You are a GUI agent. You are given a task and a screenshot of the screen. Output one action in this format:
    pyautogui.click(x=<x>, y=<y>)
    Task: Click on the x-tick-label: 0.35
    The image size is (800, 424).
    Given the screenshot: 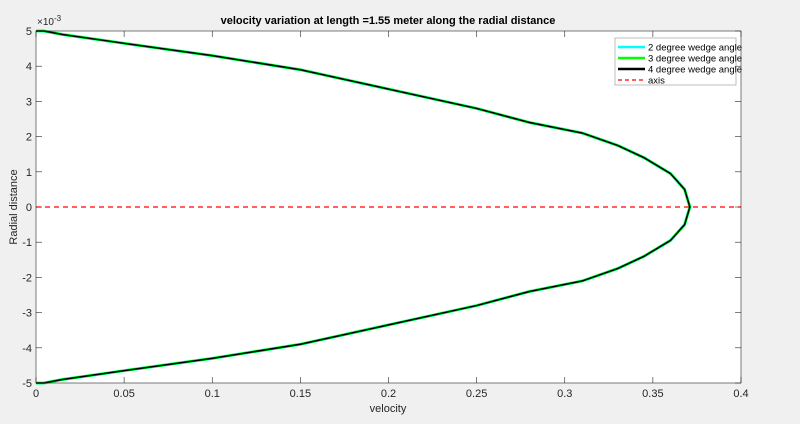 What is the action you would take?
    pyautogui.click(x=652, y=394)
    